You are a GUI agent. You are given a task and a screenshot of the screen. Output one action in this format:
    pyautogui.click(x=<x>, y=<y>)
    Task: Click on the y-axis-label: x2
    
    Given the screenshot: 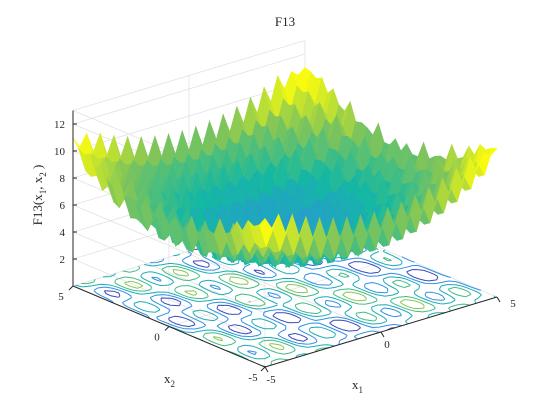 What is the action you would take?
    pyautogui.click(x=169, y=380)
    